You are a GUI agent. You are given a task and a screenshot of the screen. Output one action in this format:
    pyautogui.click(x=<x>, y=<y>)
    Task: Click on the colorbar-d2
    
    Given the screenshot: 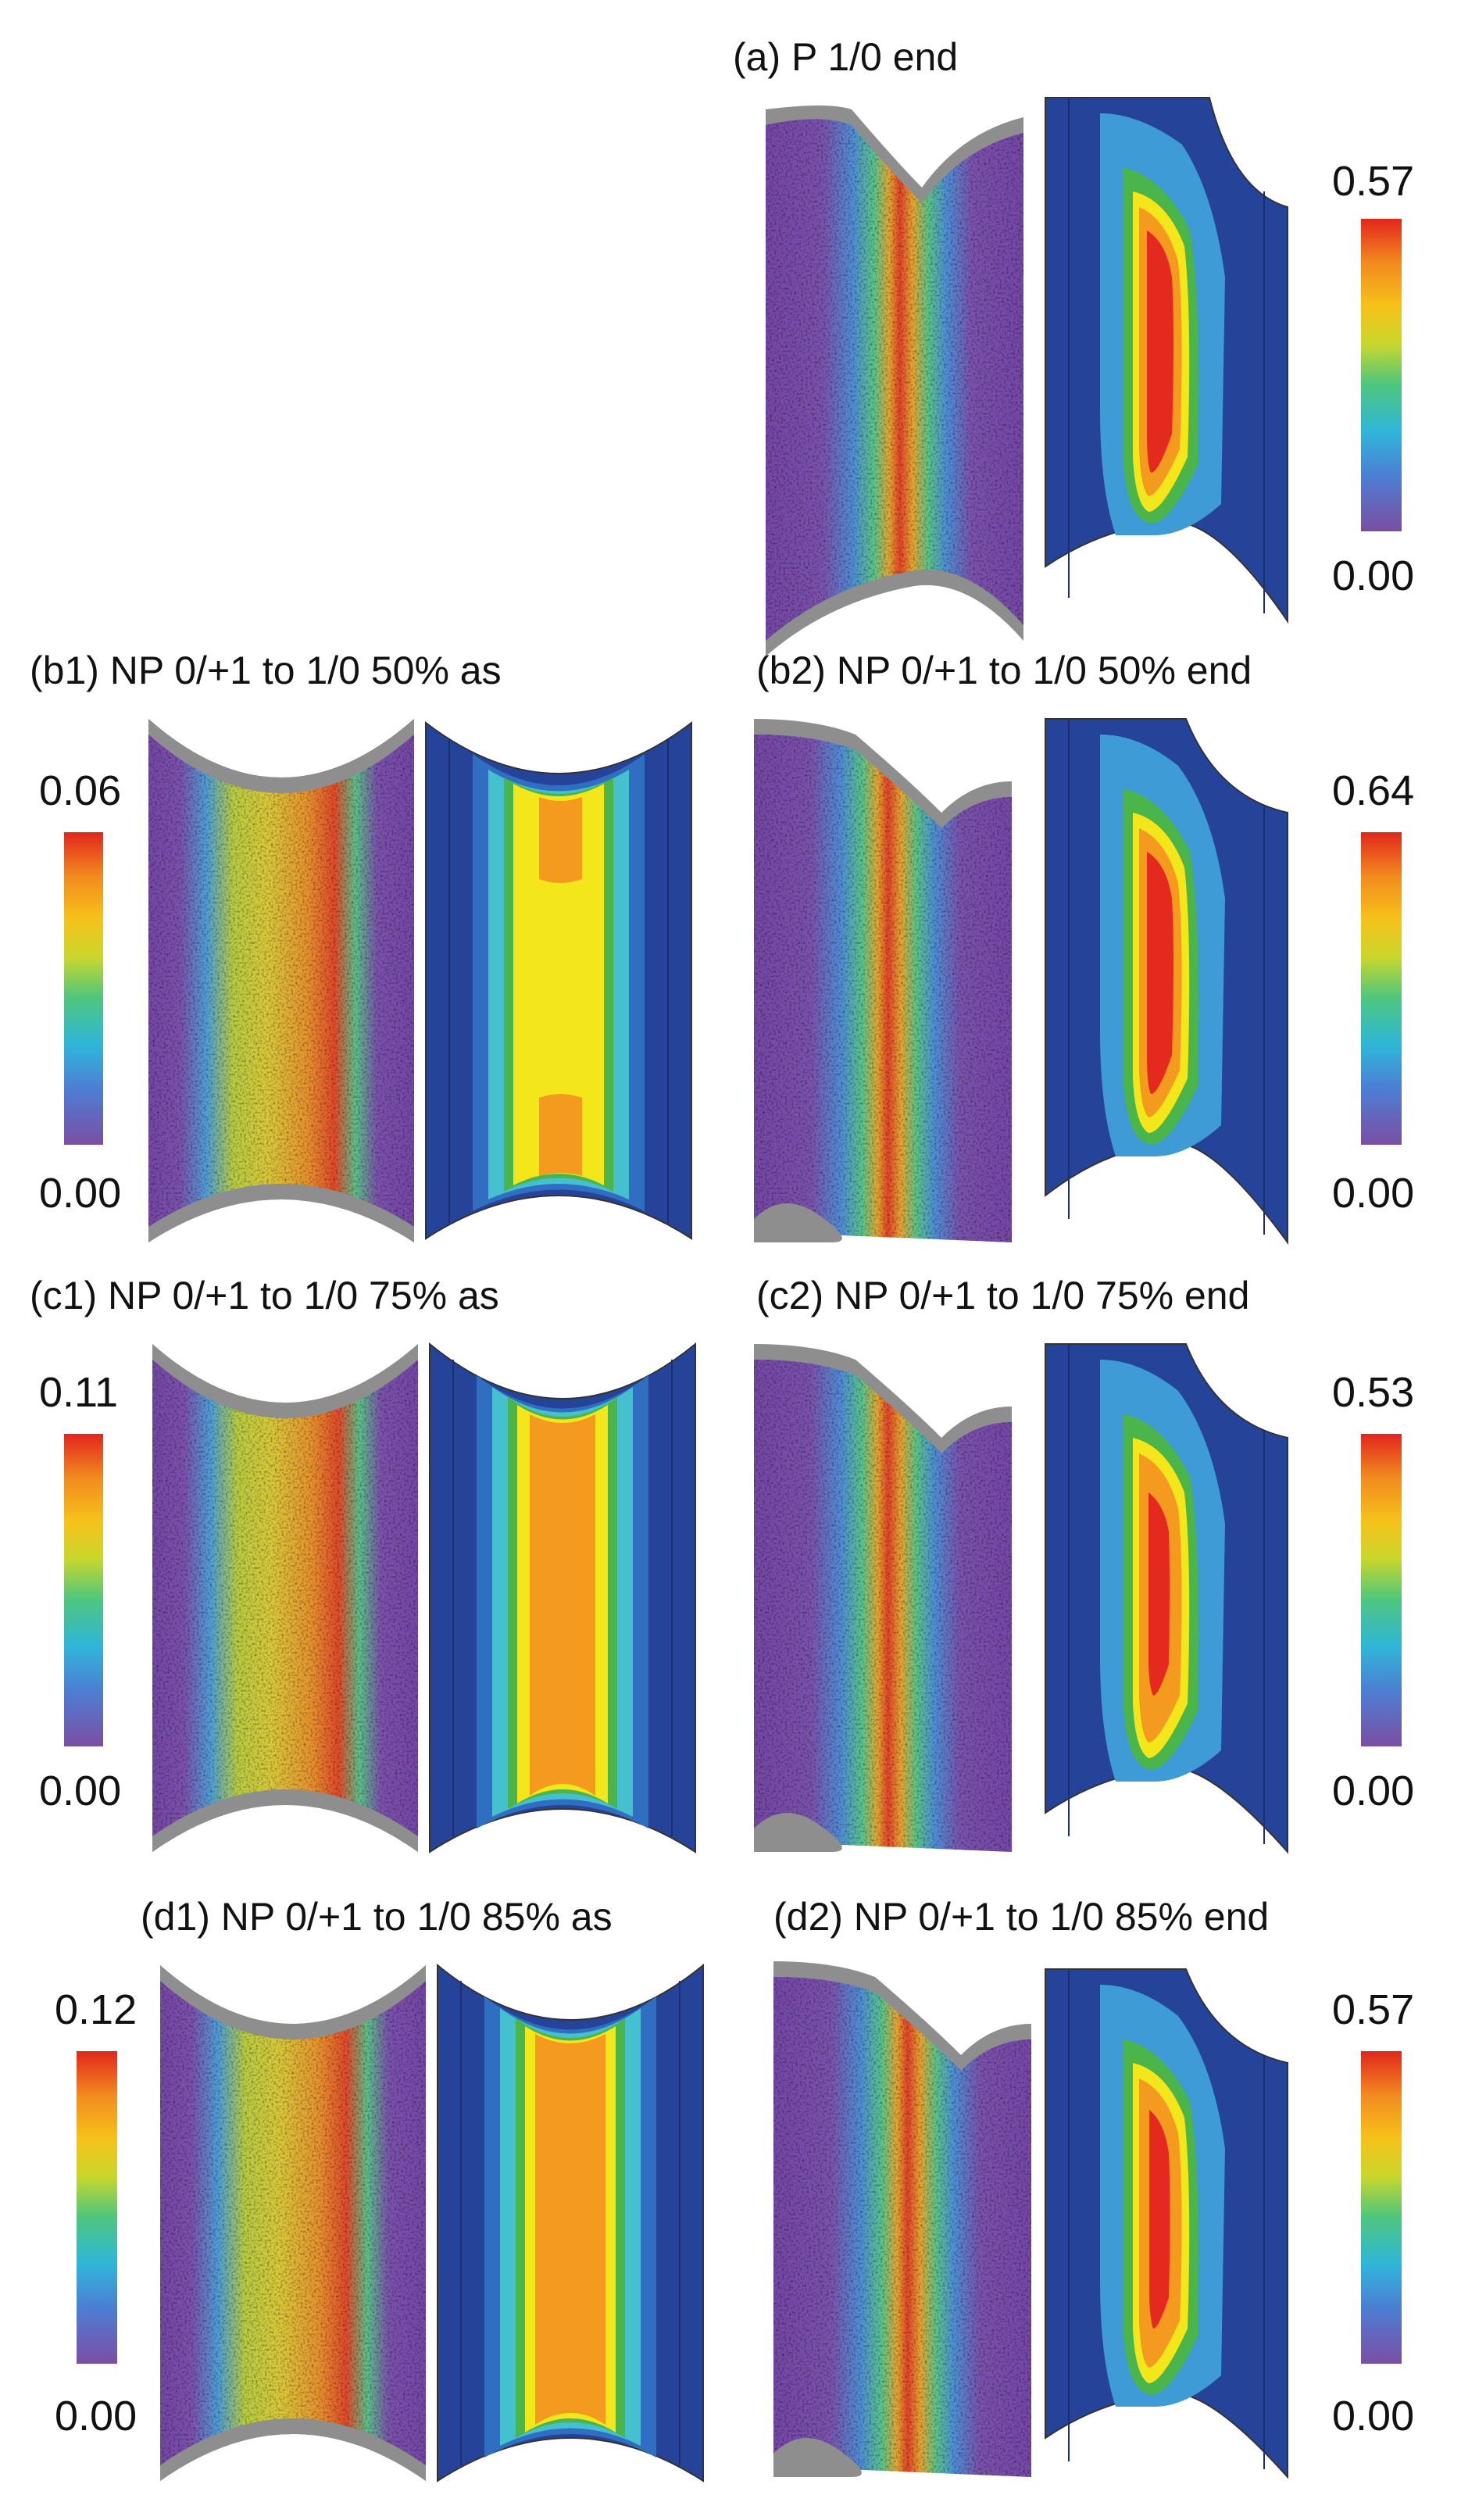 What is the action you would take?
    pyautogui.click(x=1381, y=2207)
    